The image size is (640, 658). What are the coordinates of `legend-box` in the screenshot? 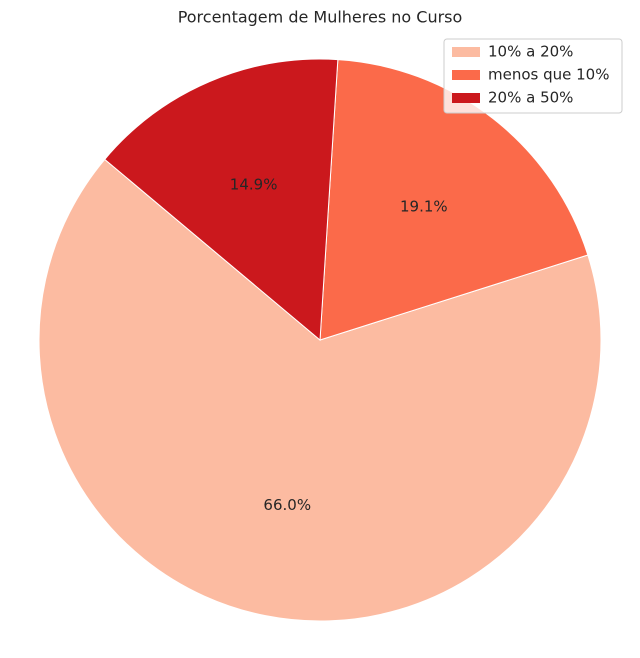 It's located at (533, 76).